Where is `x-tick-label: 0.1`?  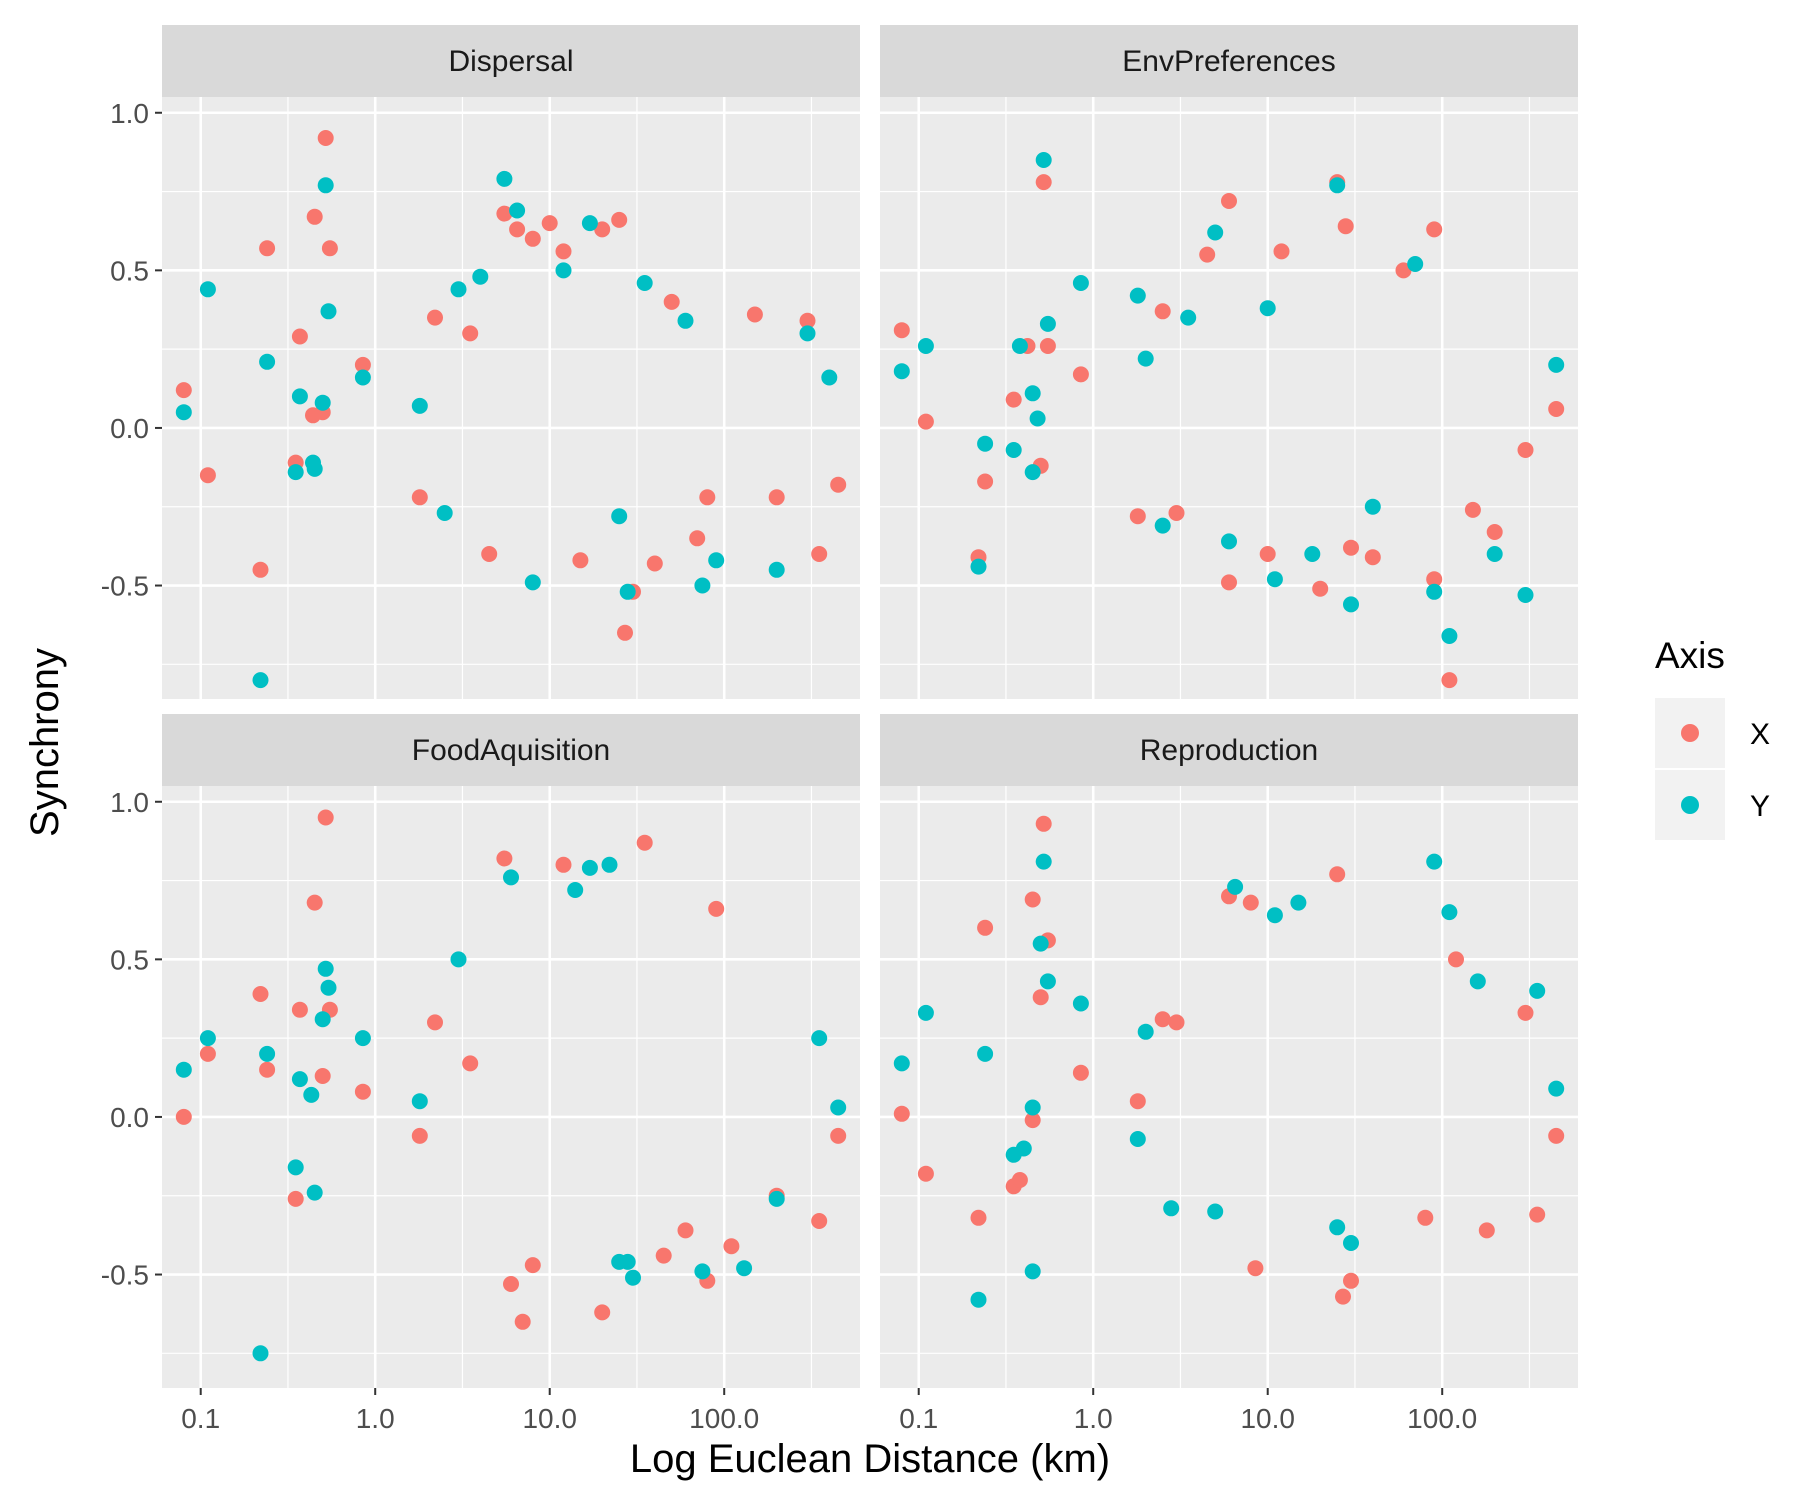 x-tick-label: 0.1 is located at coordinates (200, 1418).